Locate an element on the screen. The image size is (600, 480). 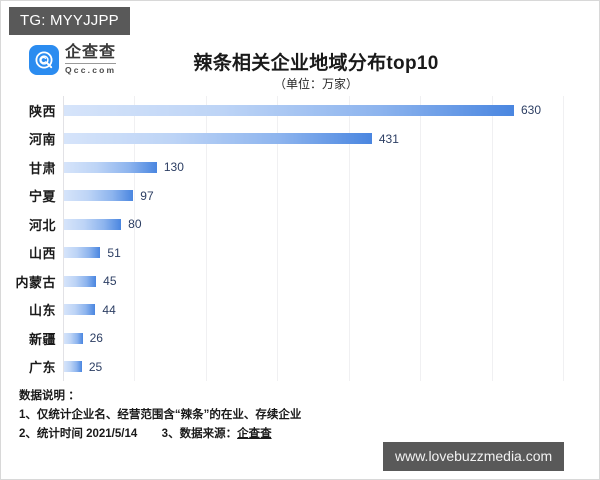
bar-container: 51 is located at coordinates (331, 253).